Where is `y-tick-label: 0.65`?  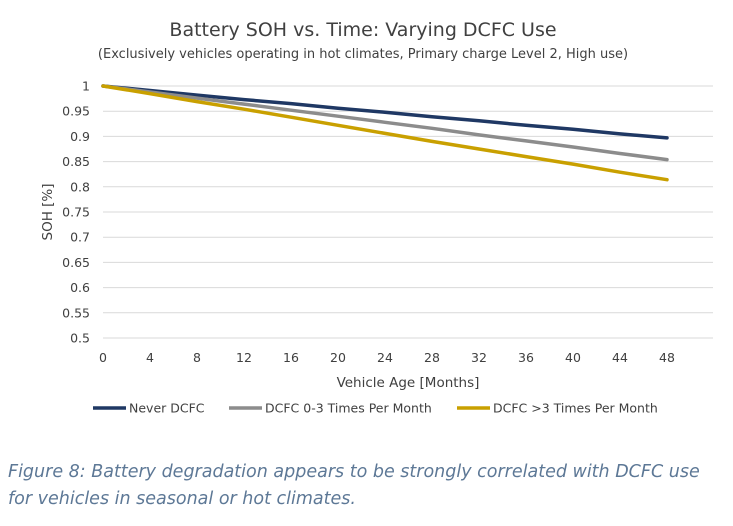 y-tick-label: 0.65 is located at coordinates (76, 262).